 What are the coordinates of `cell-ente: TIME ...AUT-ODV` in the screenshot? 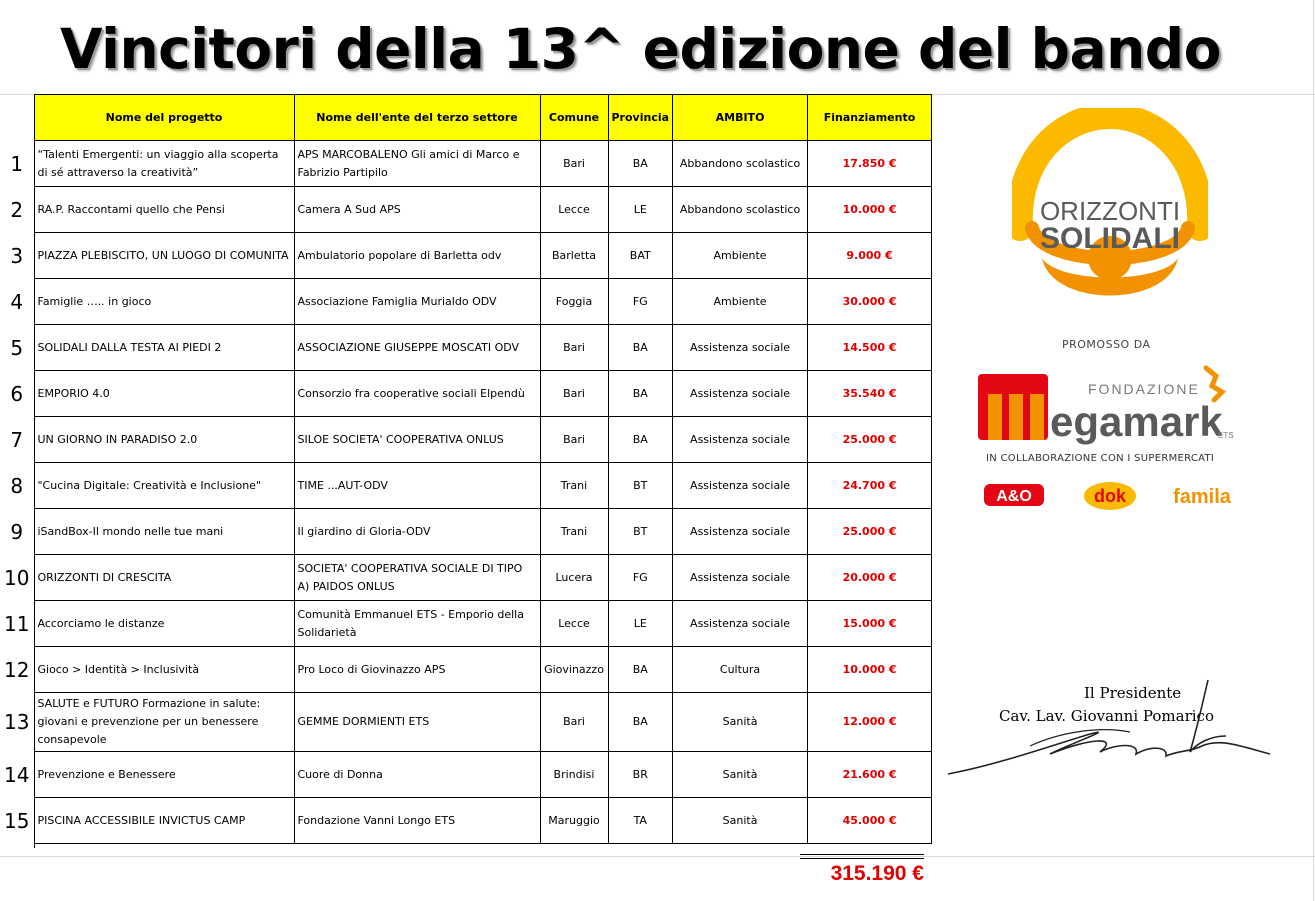 It's located at (417, 485).